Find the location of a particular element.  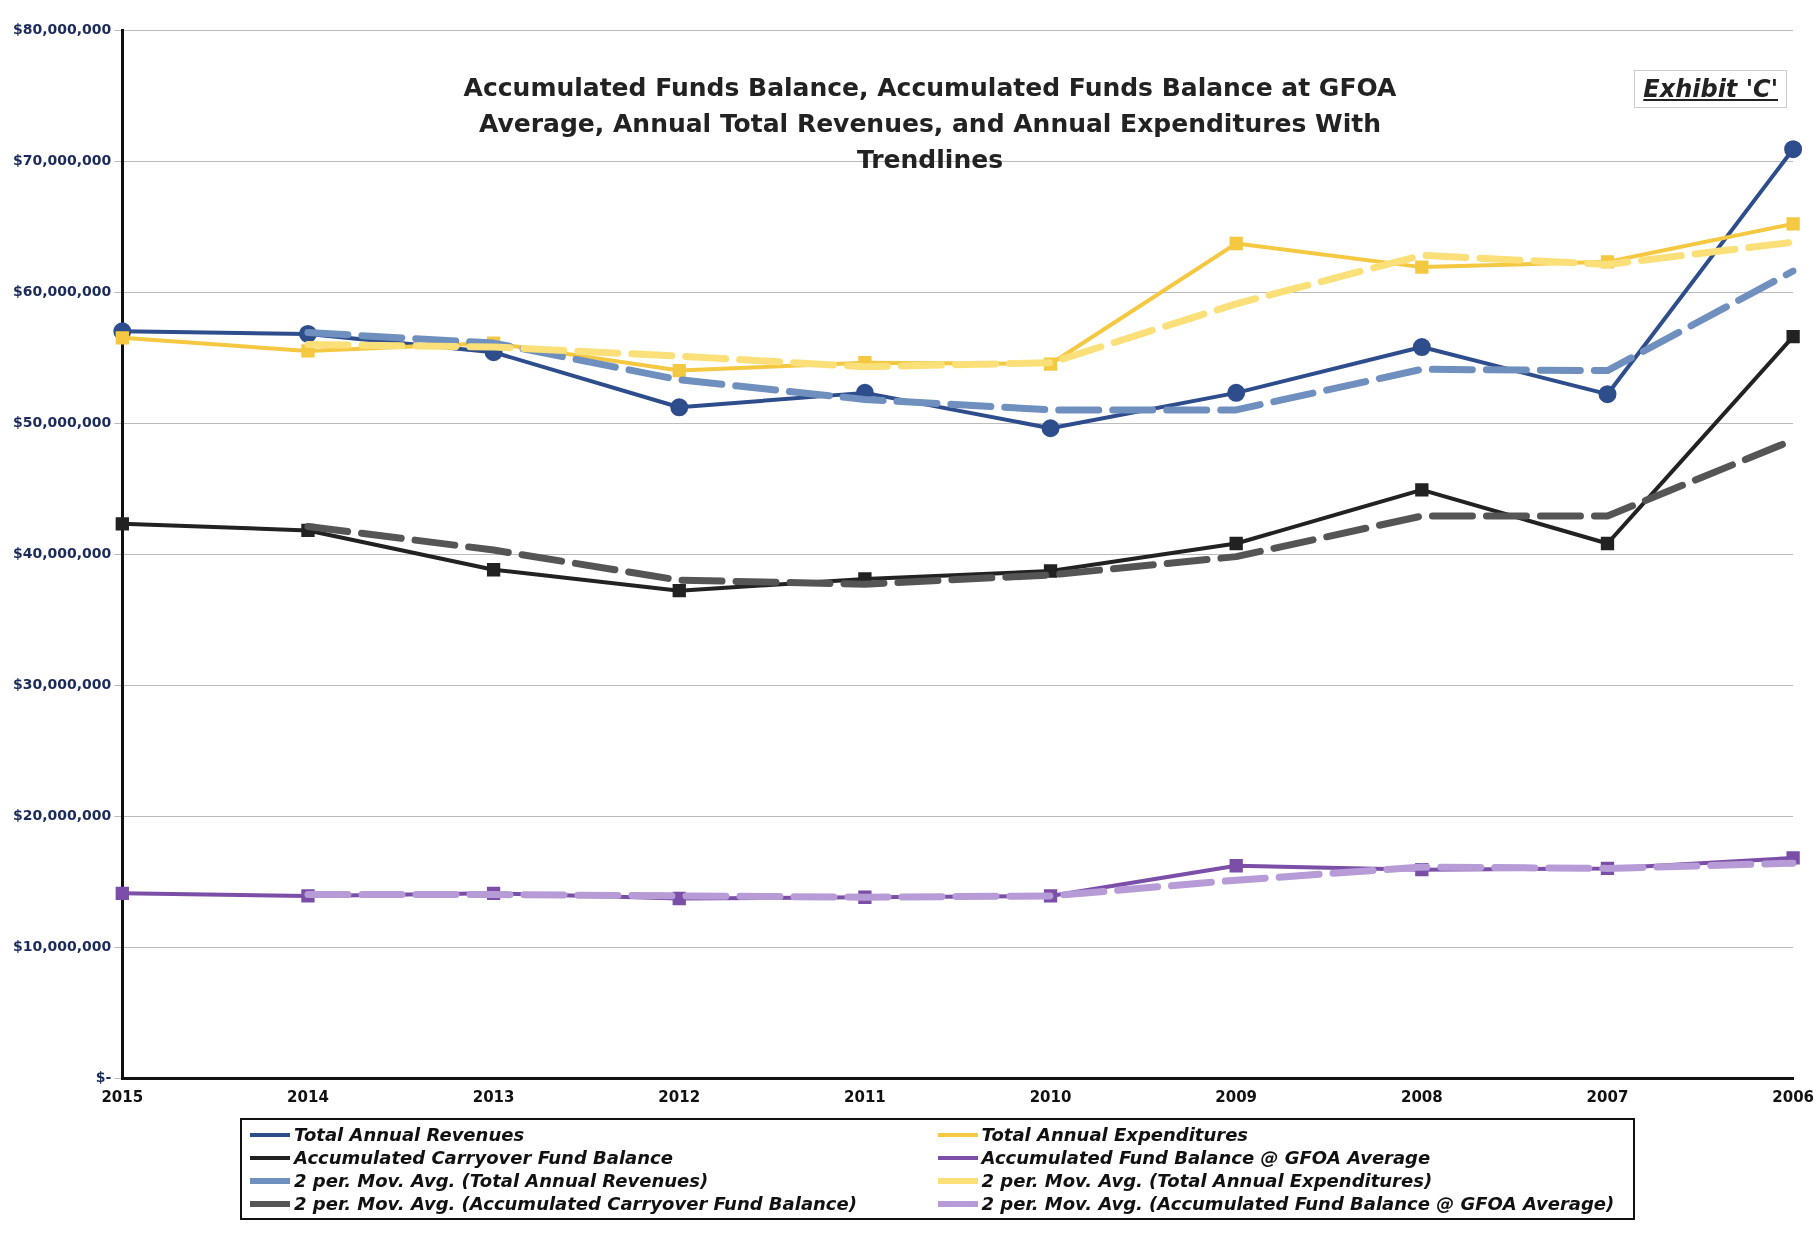

x-tick-label: 2014 is located at coordinates (308, 1096).